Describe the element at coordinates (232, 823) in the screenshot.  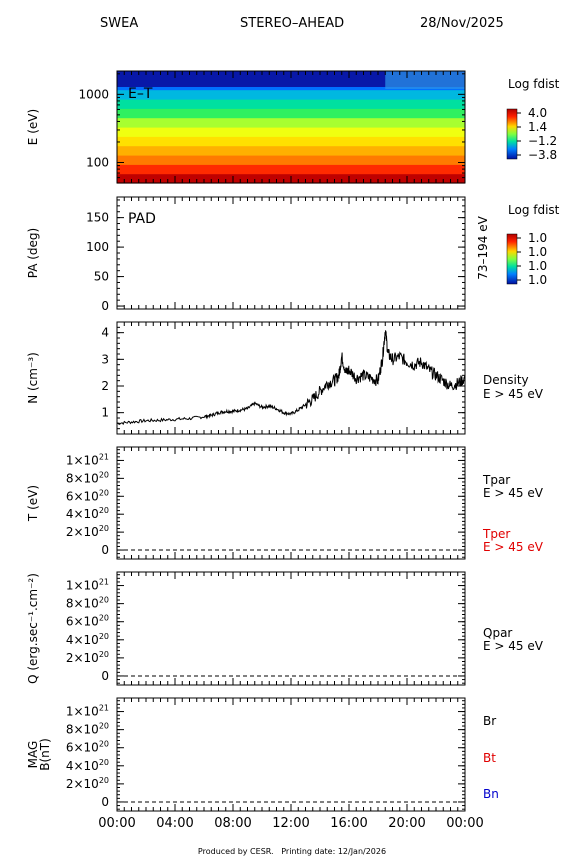
I see `x-tick-label: 08:00` at that location.